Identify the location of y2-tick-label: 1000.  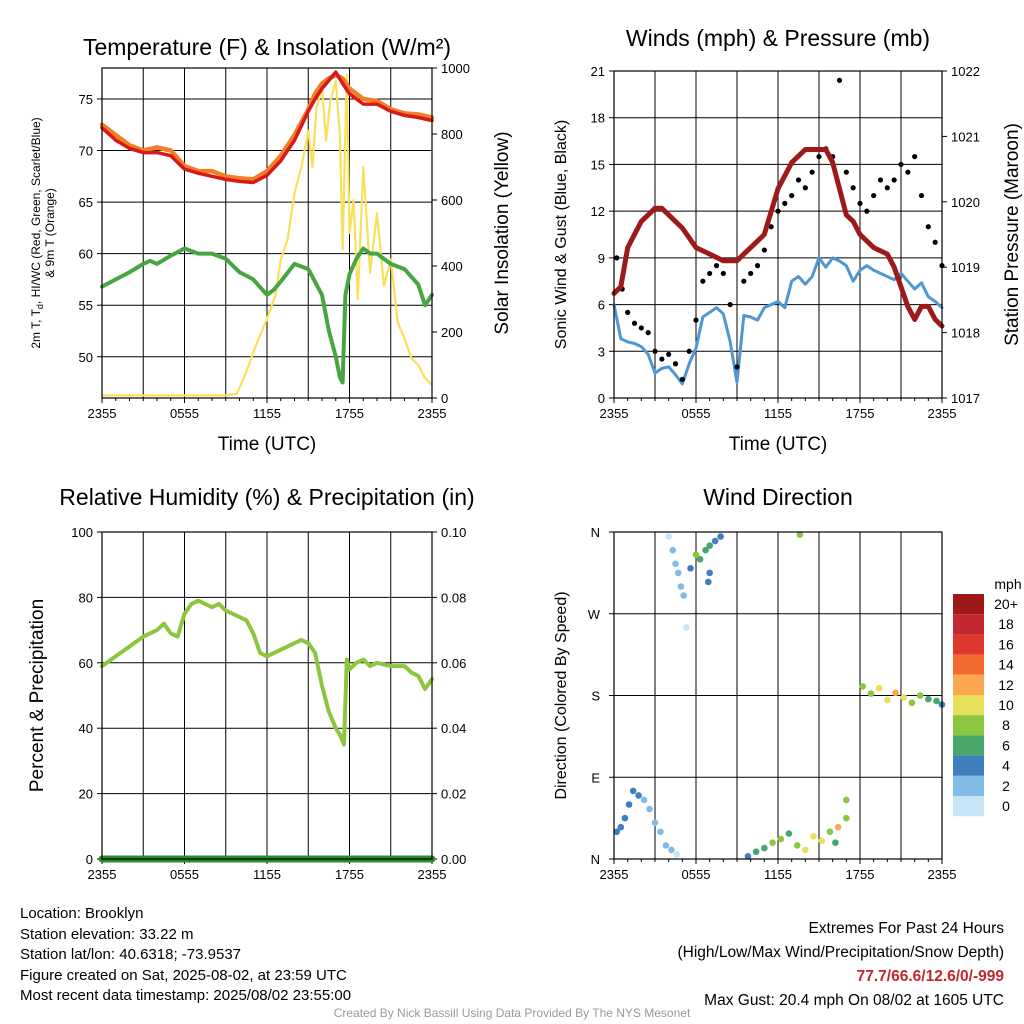
(455, 68).